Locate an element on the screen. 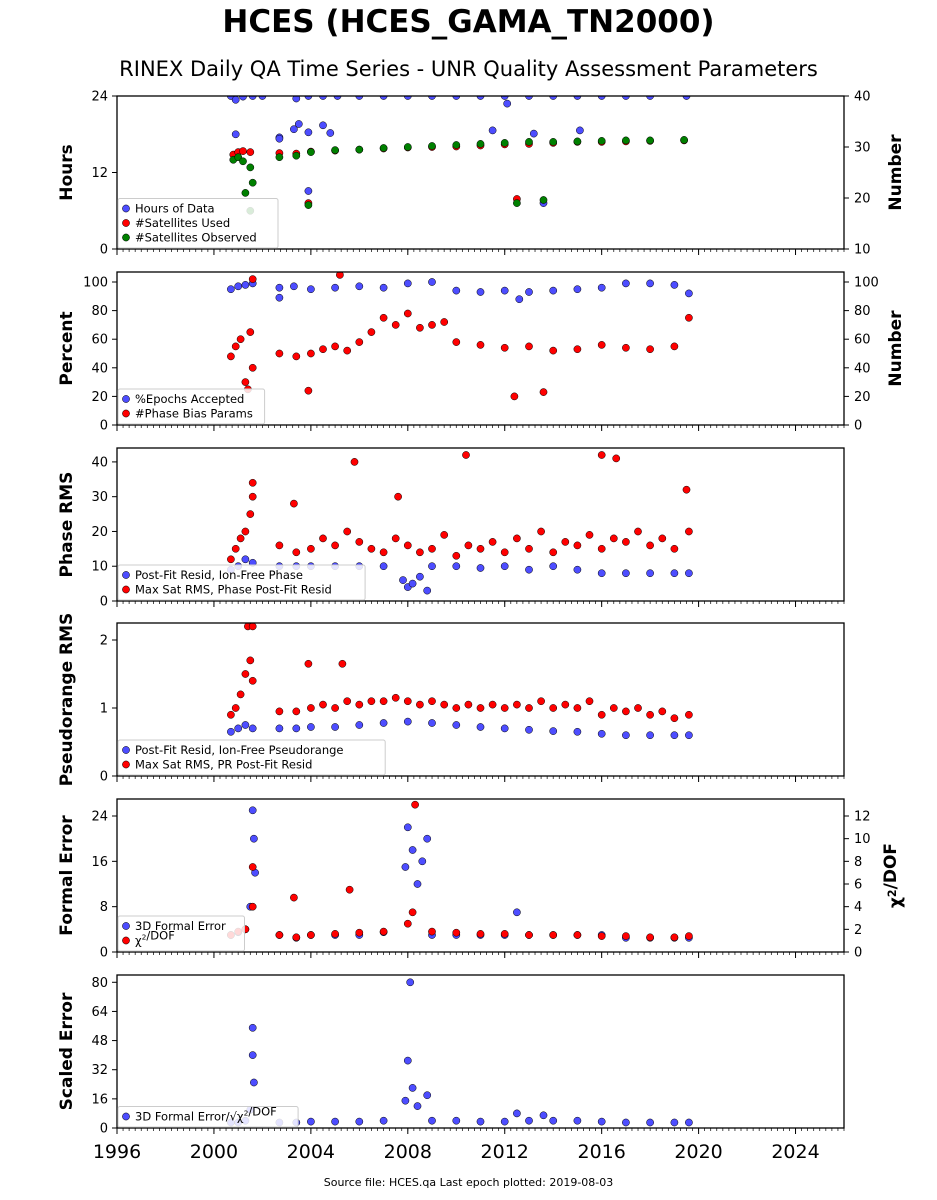 This screenshot has width=937, height=1200. data-points is located at coordinates (460, 871).